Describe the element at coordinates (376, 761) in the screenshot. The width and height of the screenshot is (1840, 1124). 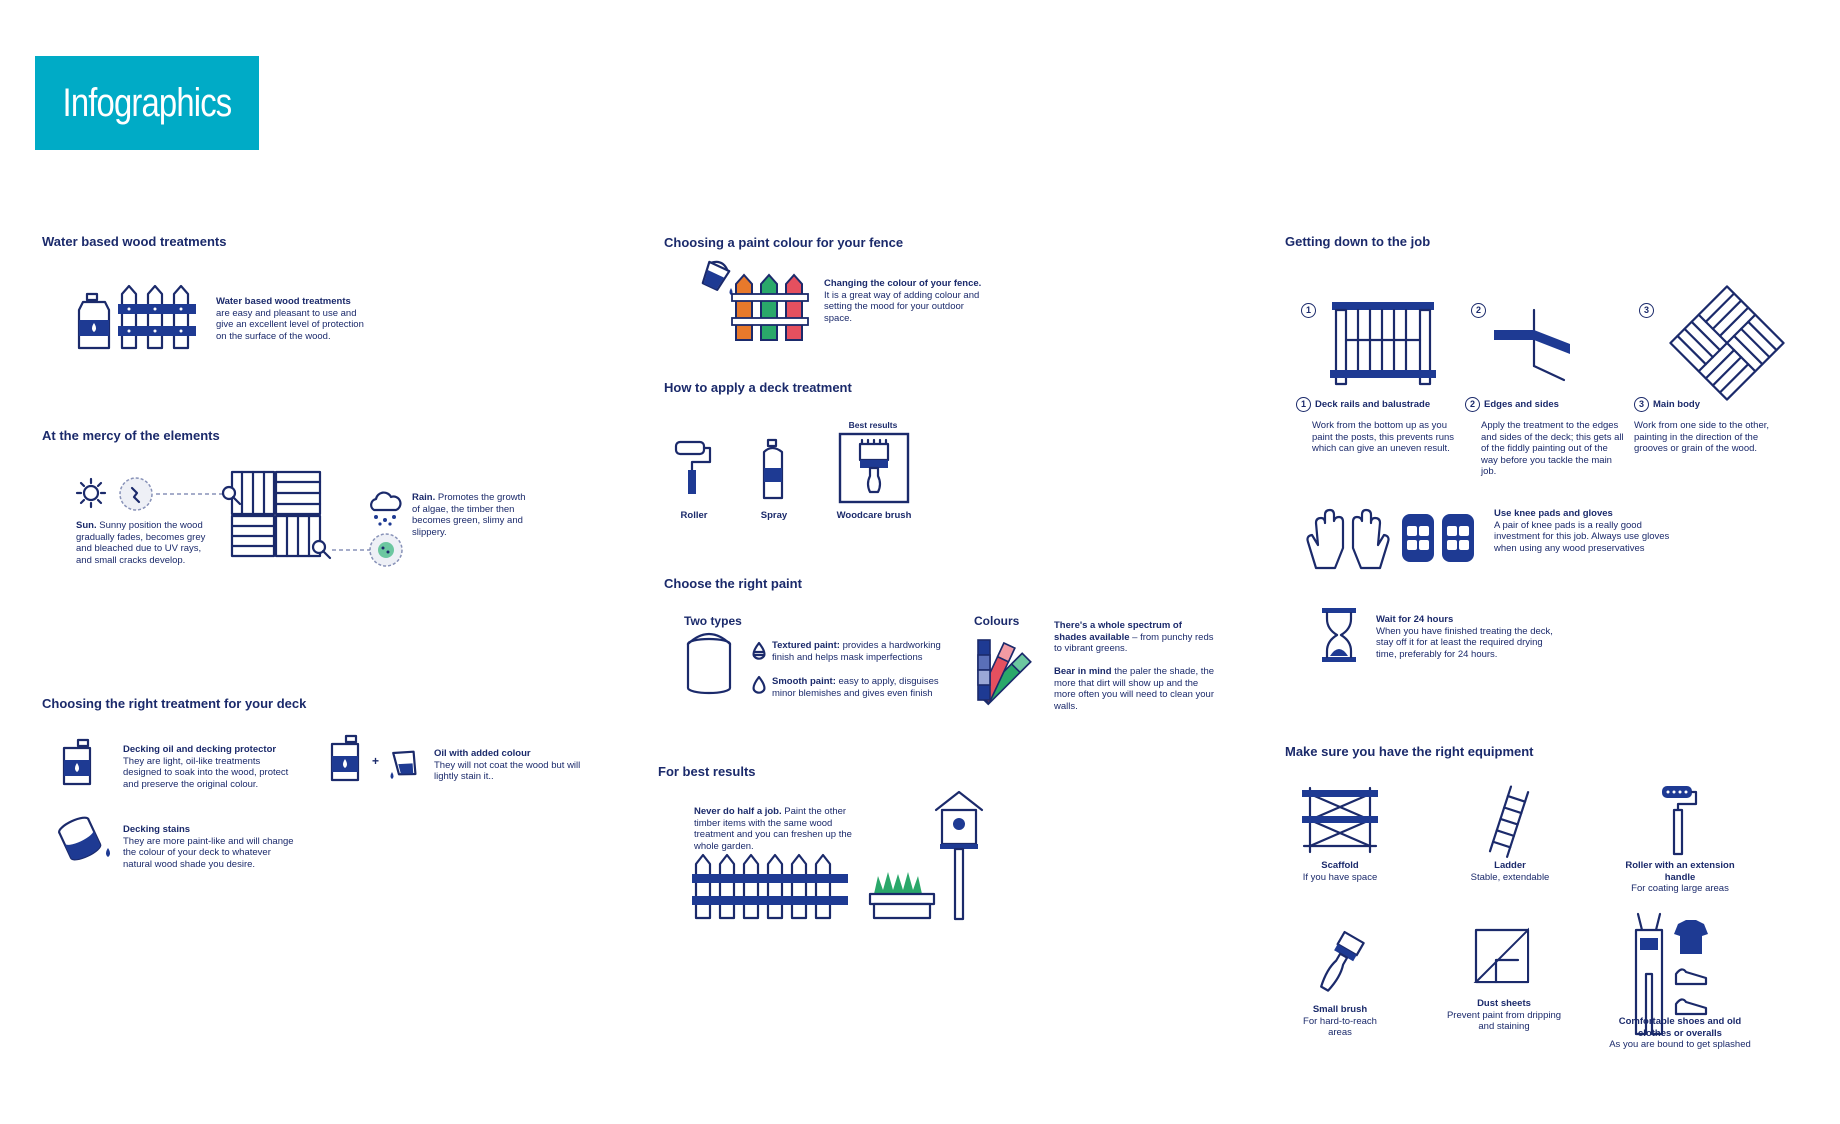
I see `plus-sign: +` at that location.